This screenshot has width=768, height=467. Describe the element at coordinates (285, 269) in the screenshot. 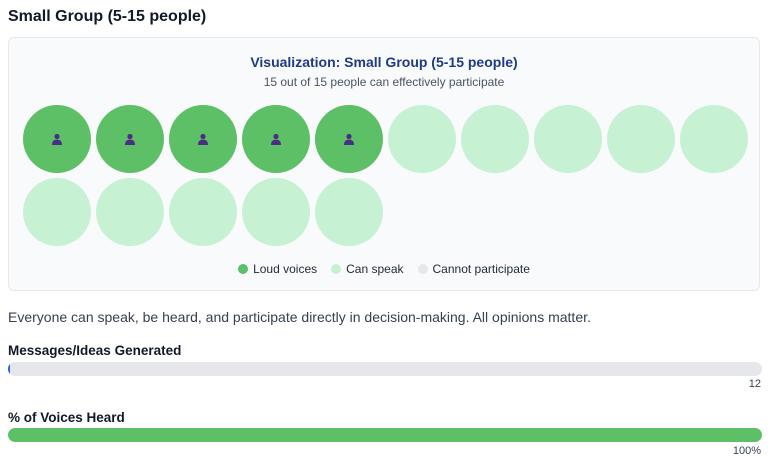

I see `legend-label: Loud voices` at that location.